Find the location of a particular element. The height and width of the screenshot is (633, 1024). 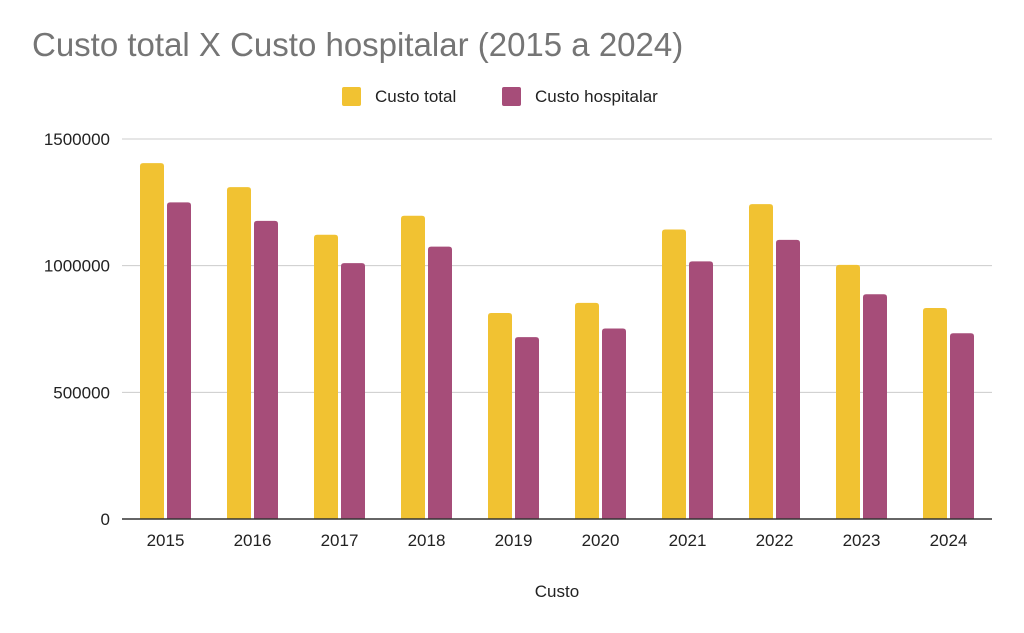

y-tick-label: 1000000 is located at coordinates (77, 266).